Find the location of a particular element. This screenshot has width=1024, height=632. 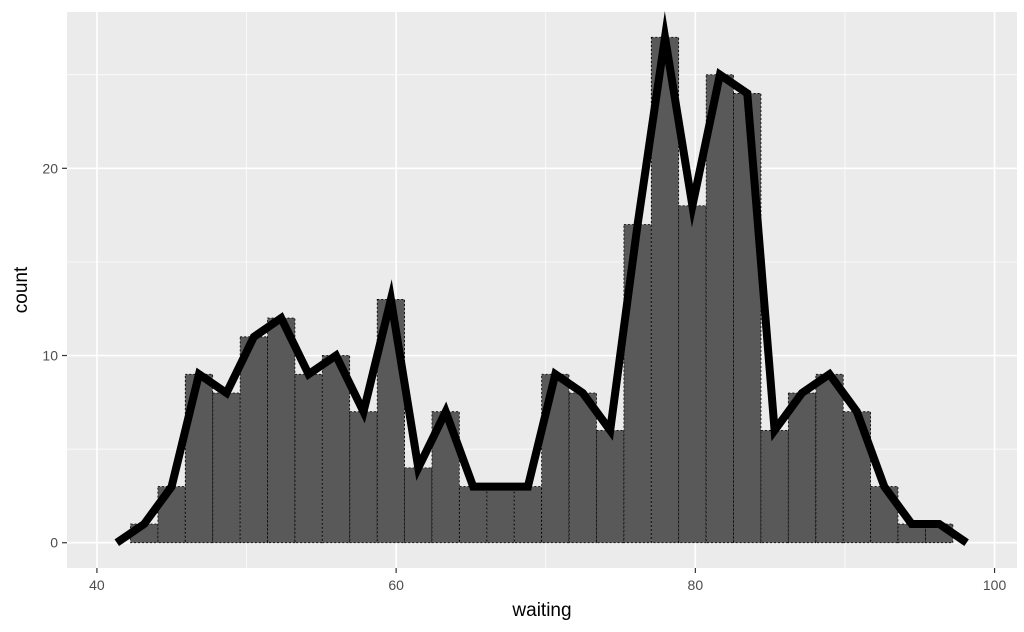

y-tick-label: 10 is located at coordinates (50, 356).